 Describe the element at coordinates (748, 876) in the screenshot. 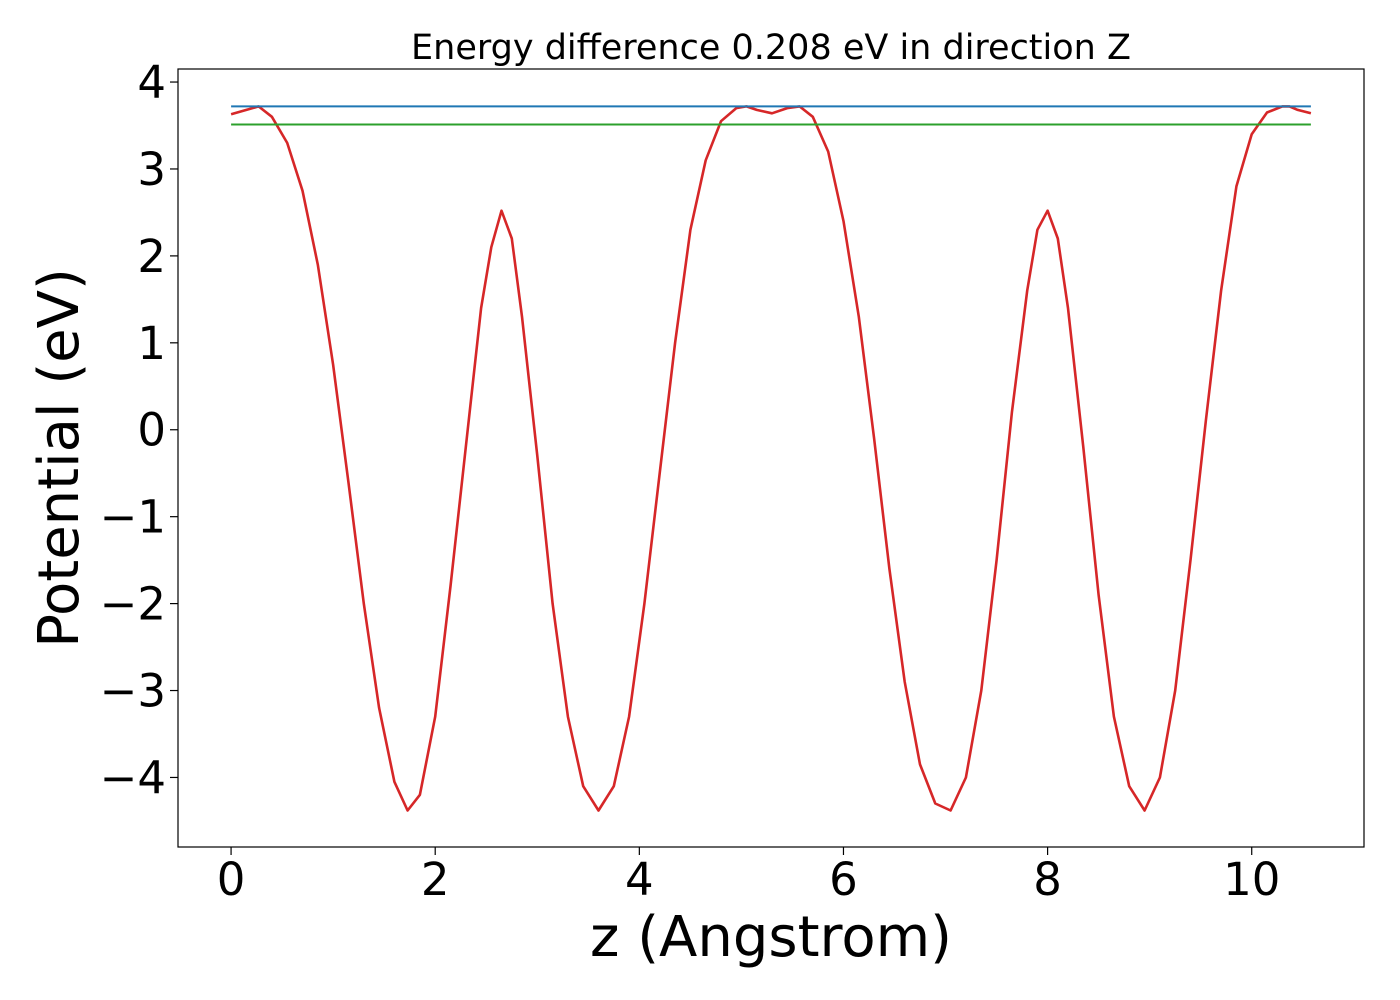

I see `x-axis: 0 2 4 6 8 10` at that location.